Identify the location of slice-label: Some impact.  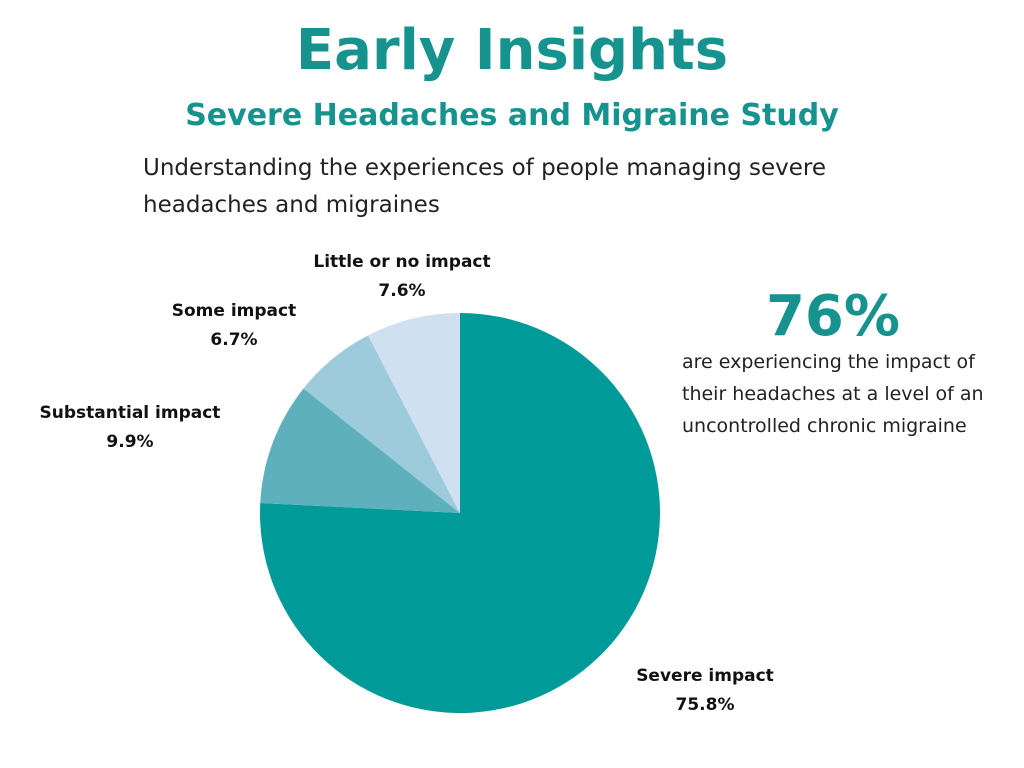
(234, 311).